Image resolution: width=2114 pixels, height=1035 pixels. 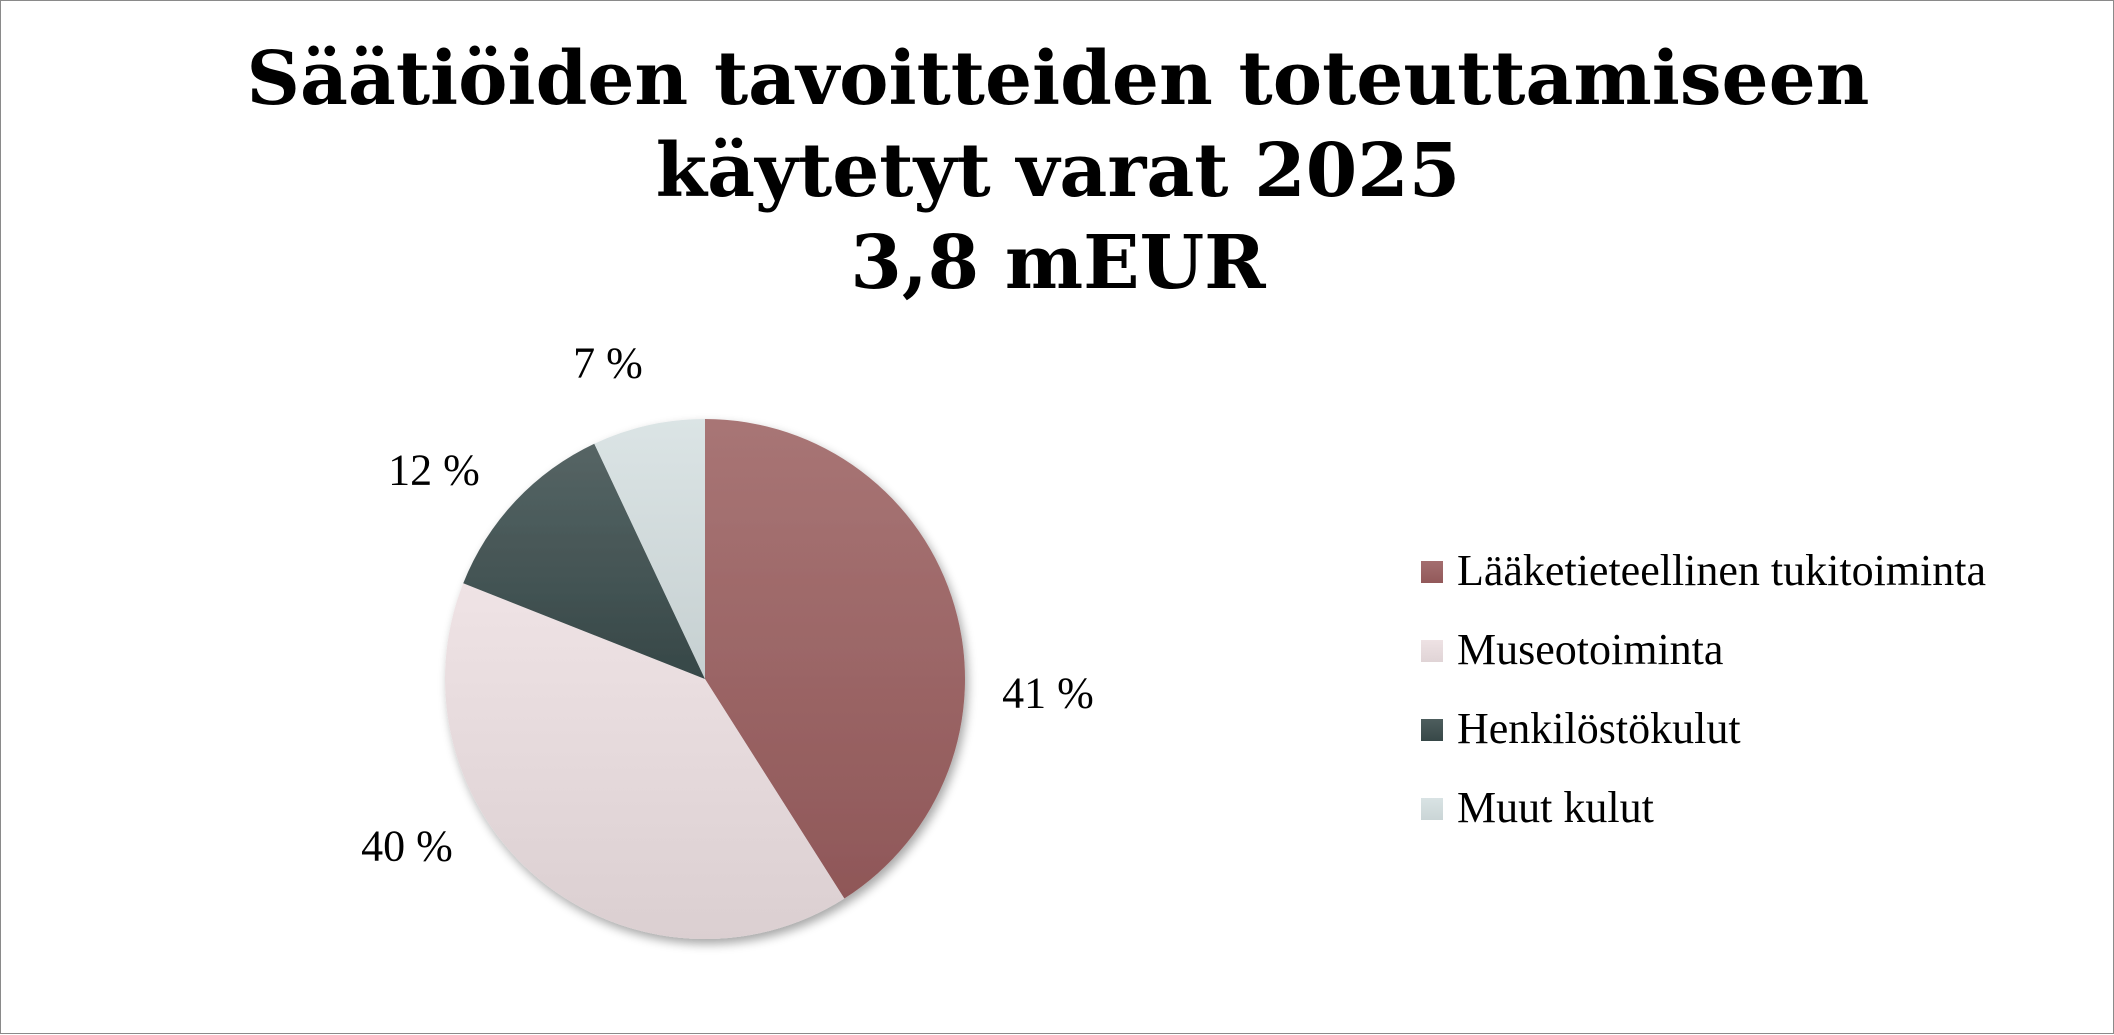 I want to click on legend-item-laaketieteellinen: Lääketieteellinen tukitoiminta, so click(x=1761, y=571).